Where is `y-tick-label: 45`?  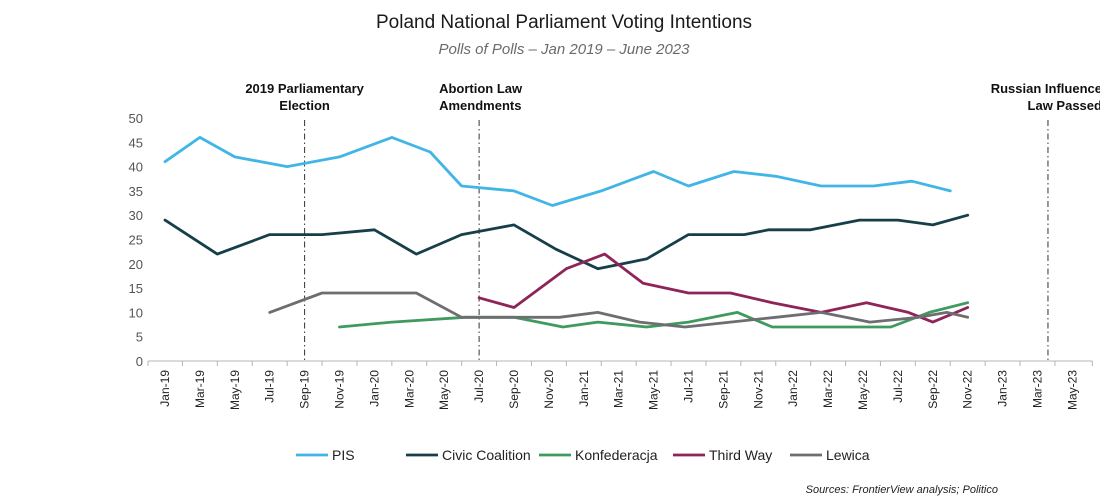
y-tick-label: 45 is located at coordinates (136, 142).